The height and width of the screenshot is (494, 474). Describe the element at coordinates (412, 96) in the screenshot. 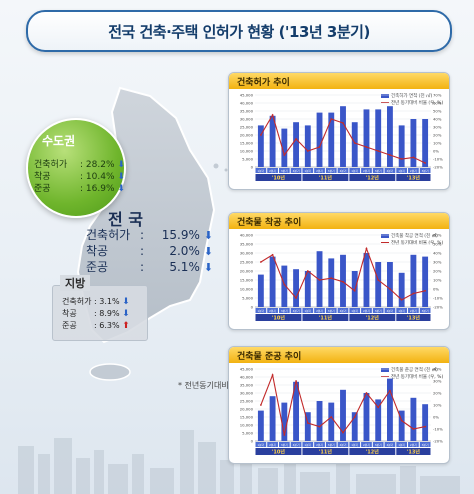

I see `legend-bar: 건축허가 면적 (천 ㎡)` at that location.